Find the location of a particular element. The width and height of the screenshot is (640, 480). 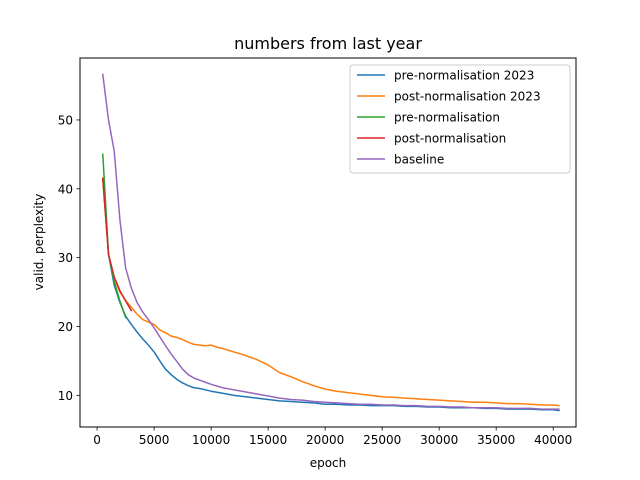

legend-label-4: baseline is located at coordinates (419, 160).